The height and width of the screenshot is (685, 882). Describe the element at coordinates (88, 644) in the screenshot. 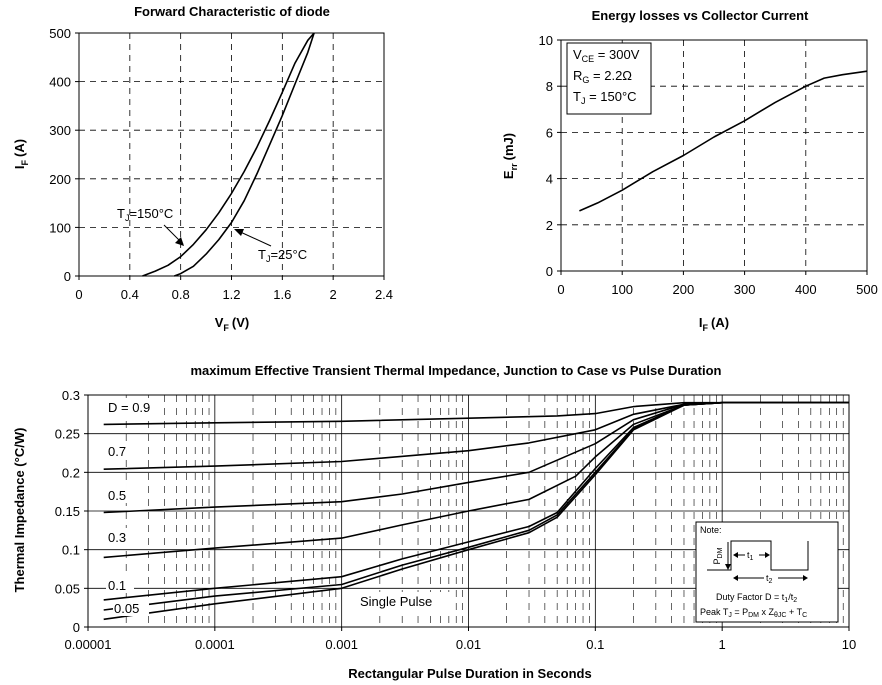

I see `thermal-xtick-label: 0.00001` at that location.